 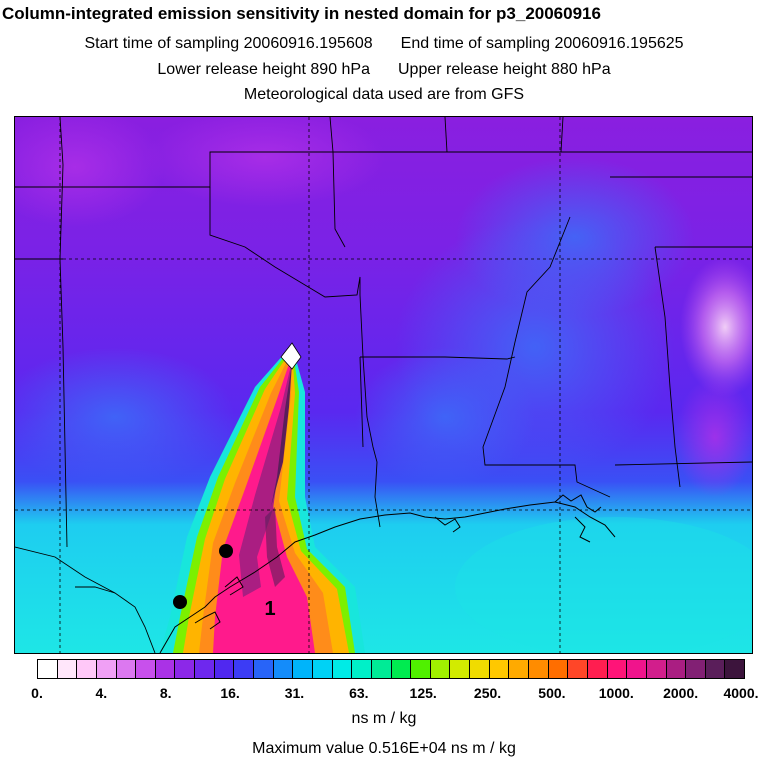 What do you see at coordinates (165, 693) in the screenshot?
I see `colorbar-tick-label: 8.` at bounding box center [165, 693].